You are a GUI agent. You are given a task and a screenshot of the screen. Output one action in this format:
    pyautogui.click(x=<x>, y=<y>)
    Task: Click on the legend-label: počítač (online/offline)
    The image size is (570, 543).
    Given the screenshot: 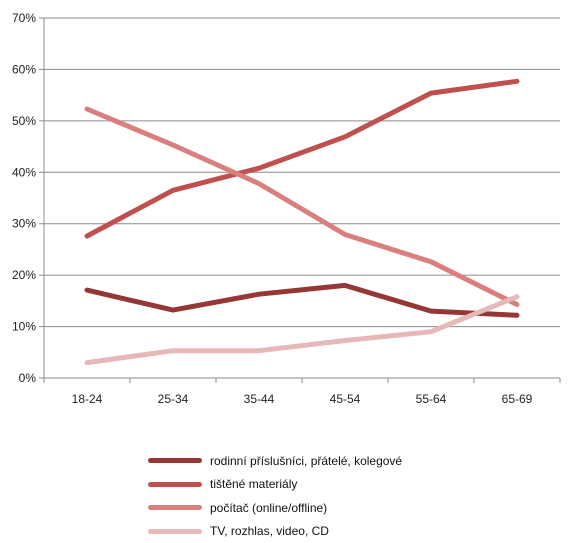 What is the action you would take?
    pyautogui.click(x=268, y=508)
    